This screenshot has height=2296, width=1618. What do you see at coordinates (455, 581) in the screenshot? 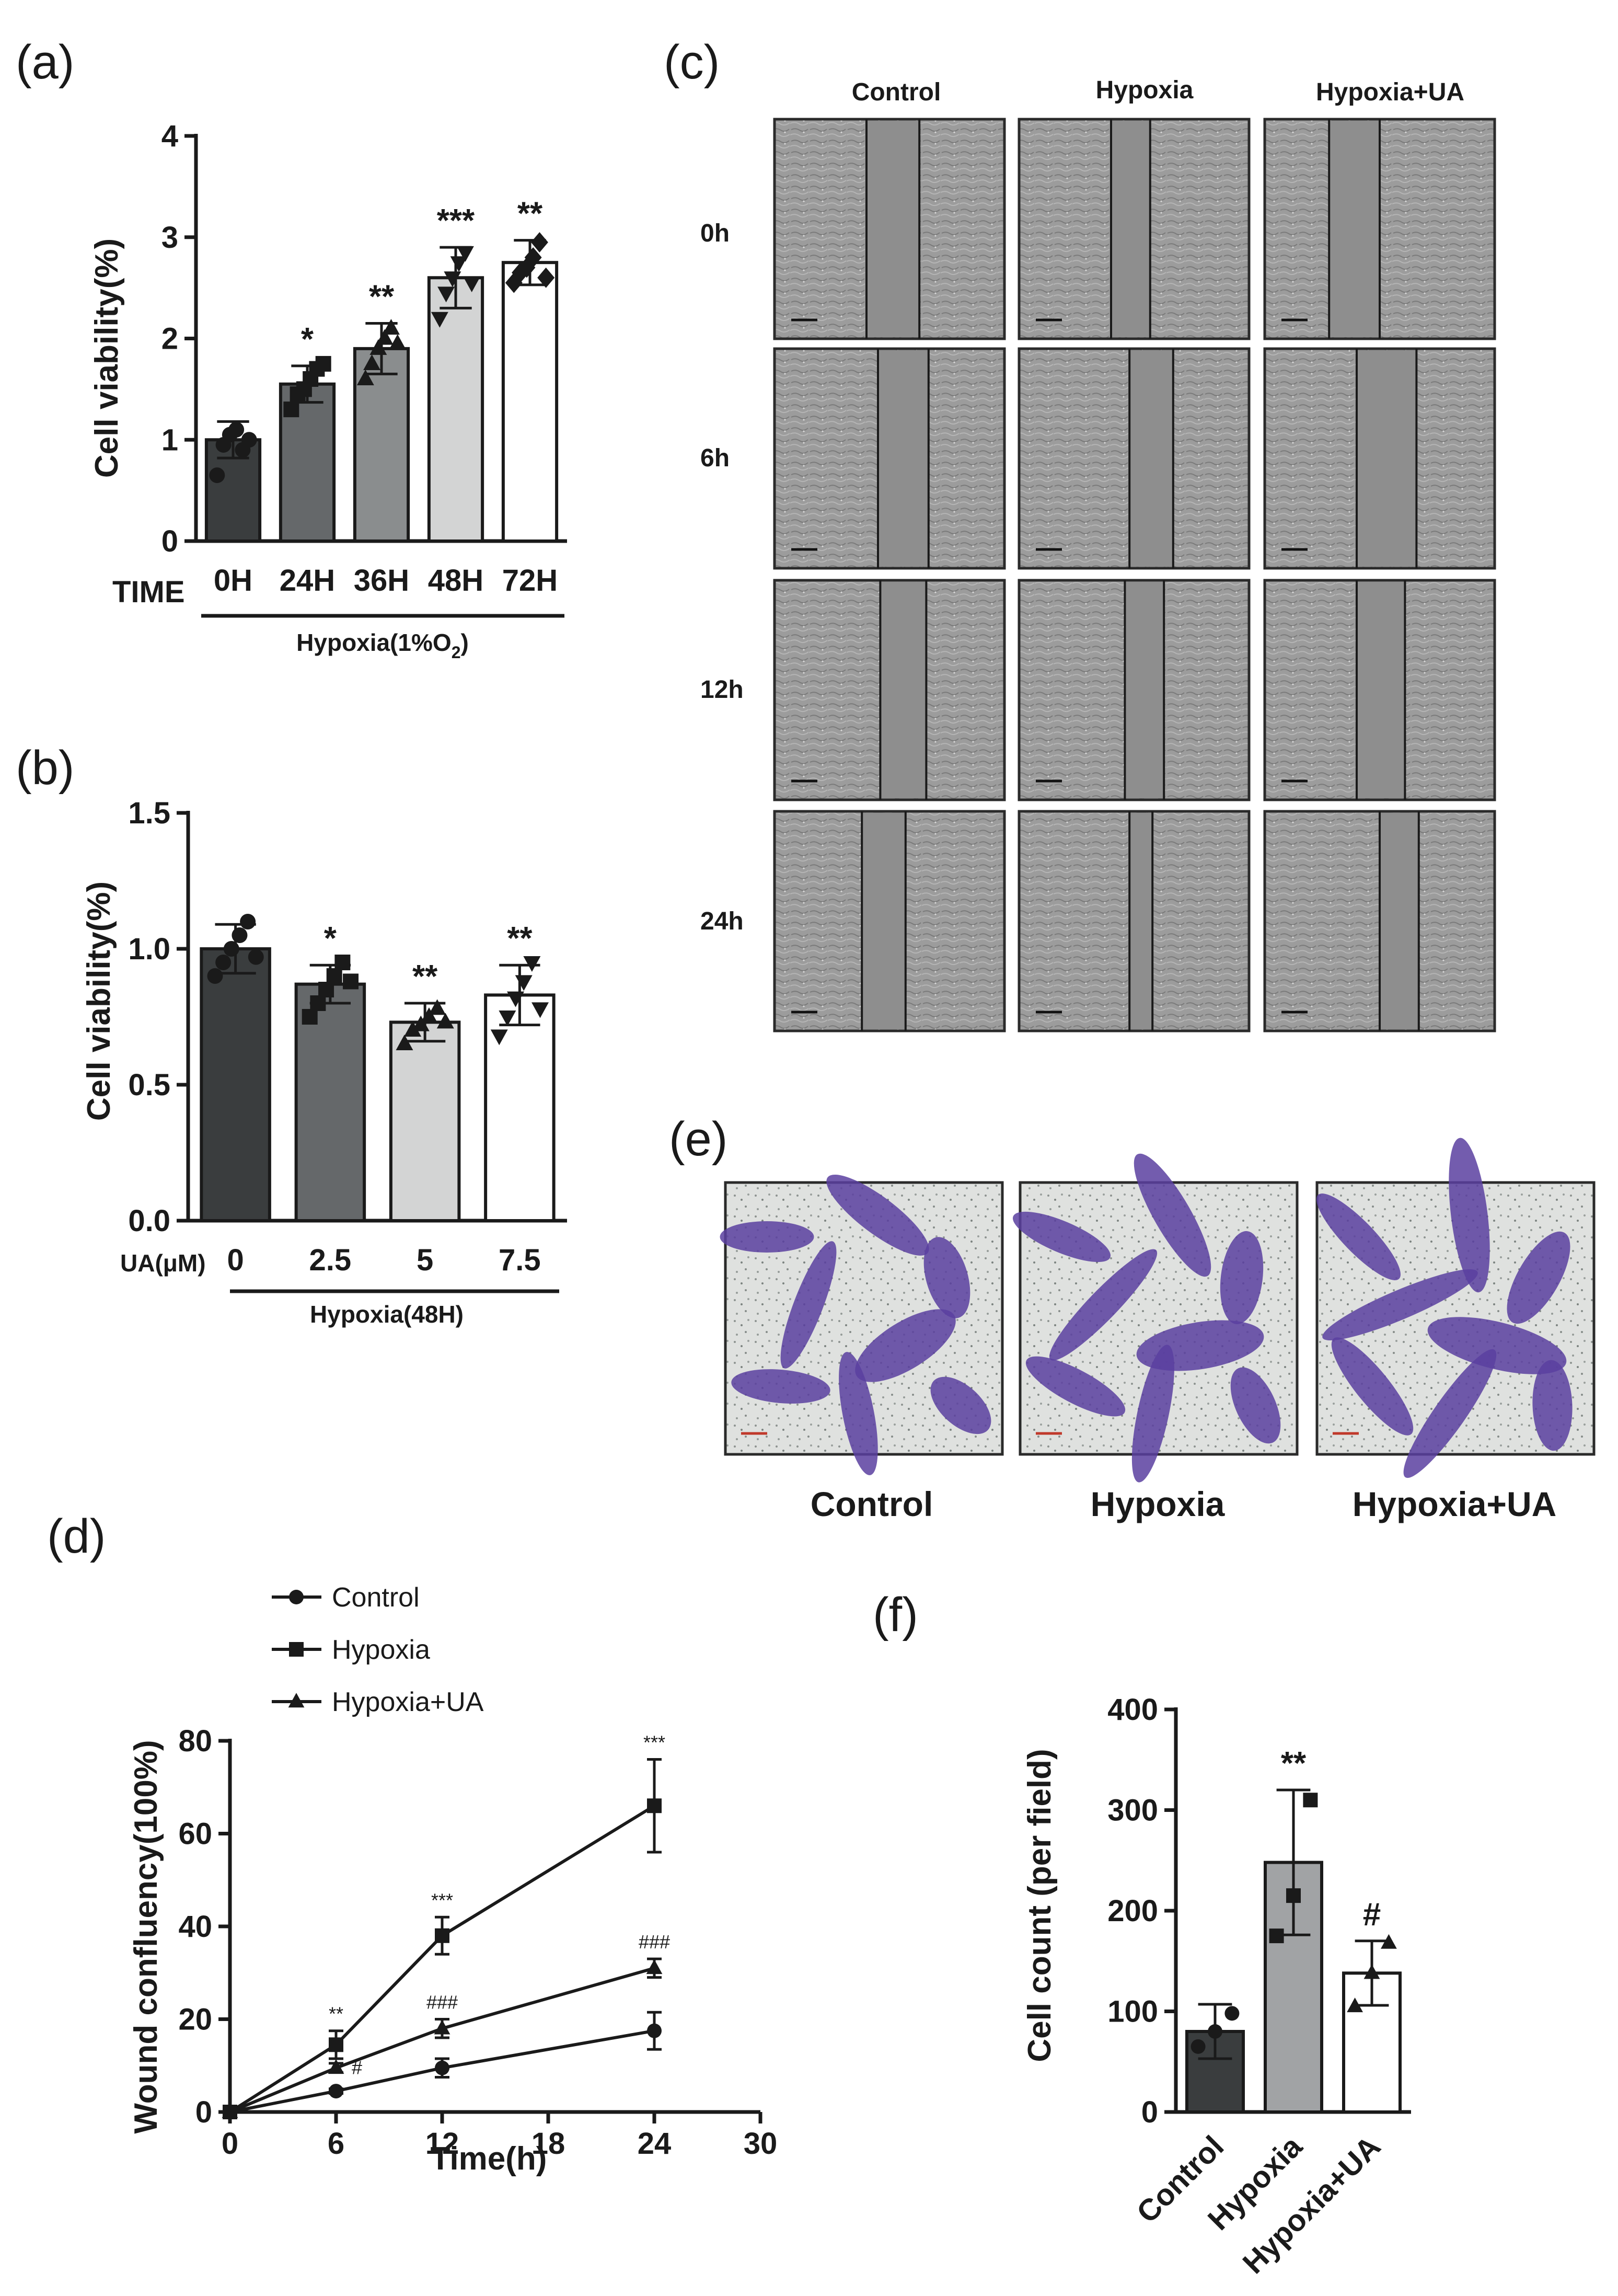
I see `panel-a-x-tick-label: 48H` at bounding box center [455, 581].